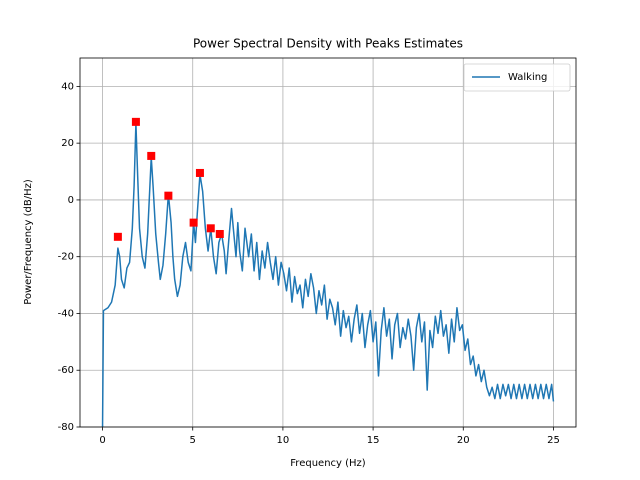  Describe the element at coordinates (373, 440) in the screenshot. I see `x-tick-label: 15` at that location.